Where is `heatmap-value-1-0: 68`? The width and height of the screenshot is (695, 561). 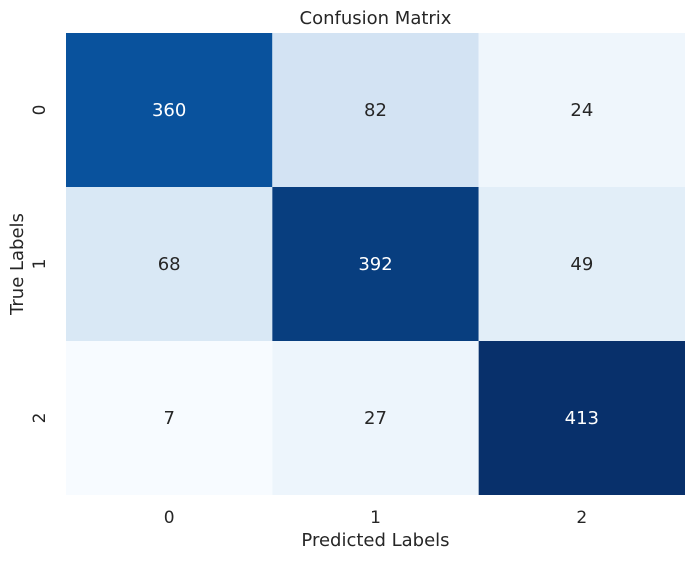 heatmap-value-1-0: 68 is located at coordinates (169, 264).